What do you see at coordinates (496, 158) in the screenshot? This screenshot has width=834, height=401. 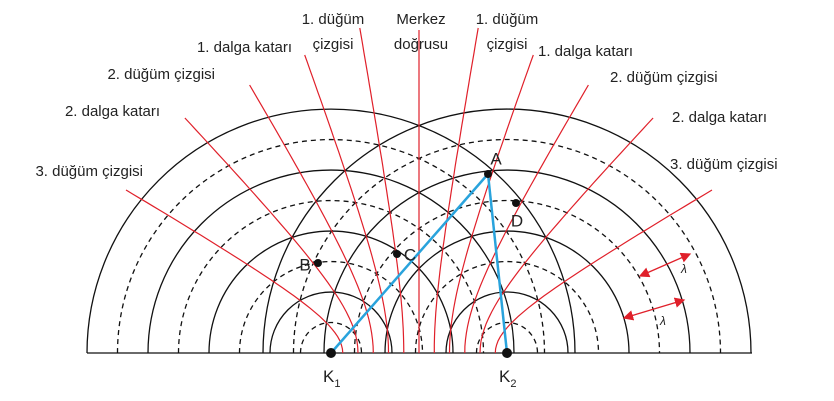 I see `point-label: A` at bounding box center [496, 158].